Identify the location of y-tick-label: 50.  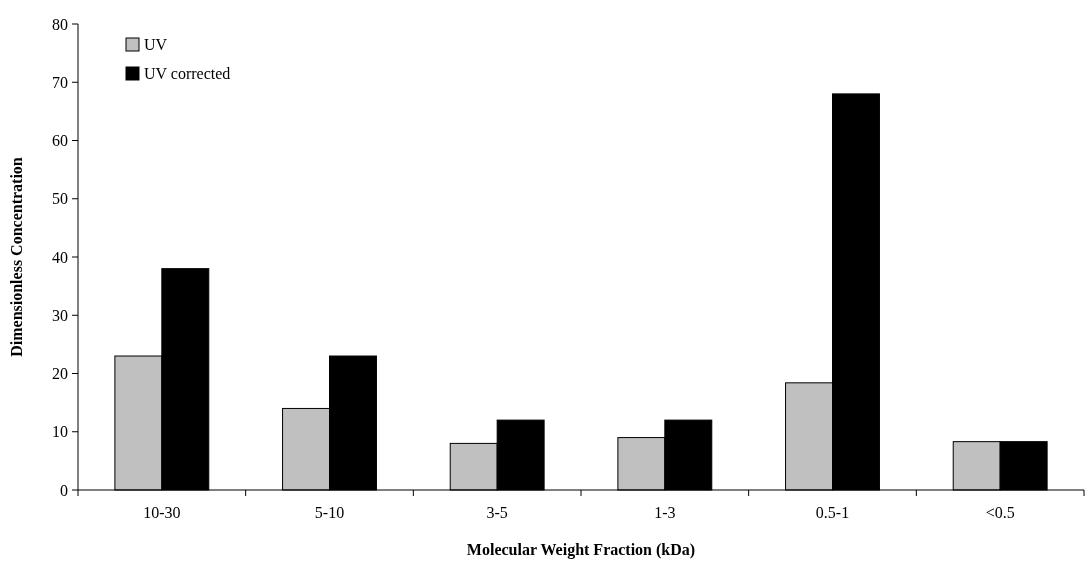
(60, 199).